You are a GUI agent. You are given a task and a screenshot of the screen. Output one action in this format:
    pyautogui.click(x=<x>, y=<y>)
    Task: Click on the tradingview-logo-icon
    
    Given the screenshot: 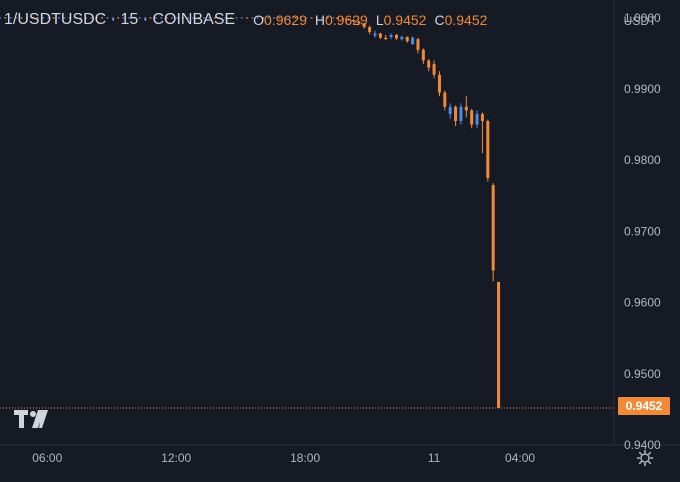 What is the action you would take?
    pyautogui.click(x=32, y=419)
    